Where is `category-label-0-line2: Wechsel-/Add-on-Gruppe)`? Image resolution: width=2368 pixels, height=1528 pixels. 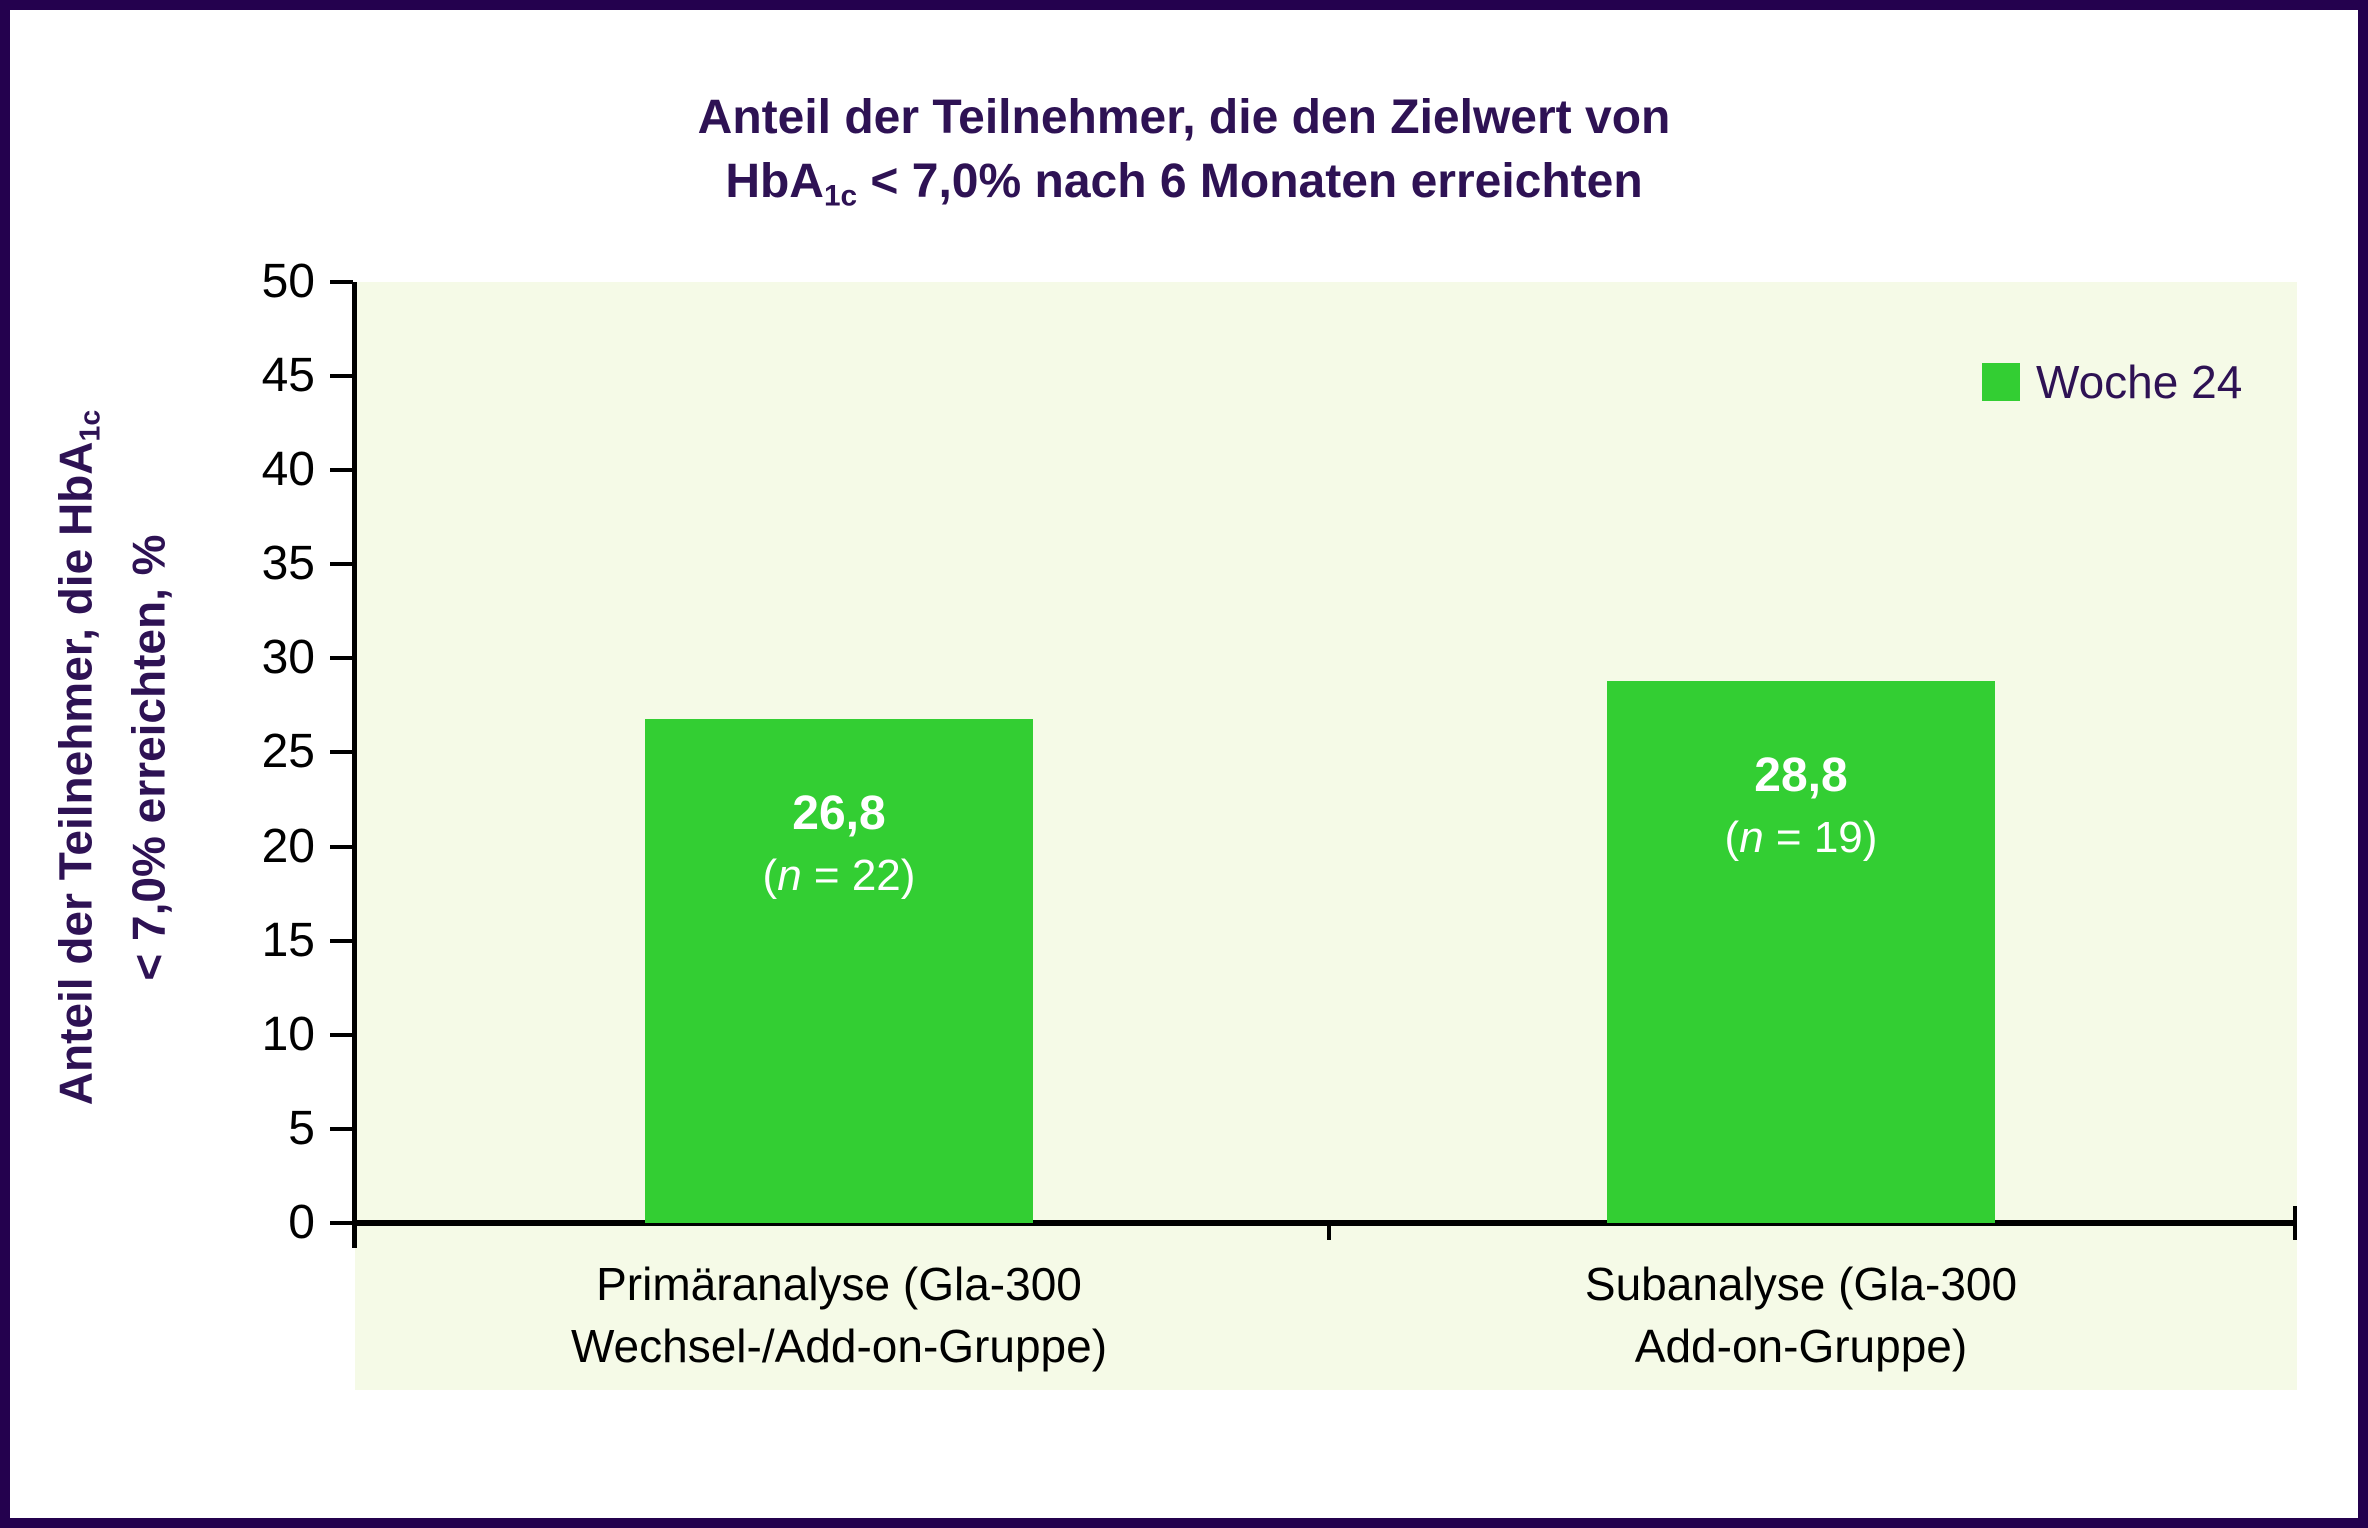 category-label-0-line2: Wechsel-/Add-on-Gruppe) is located at coordinates (839, 1346).